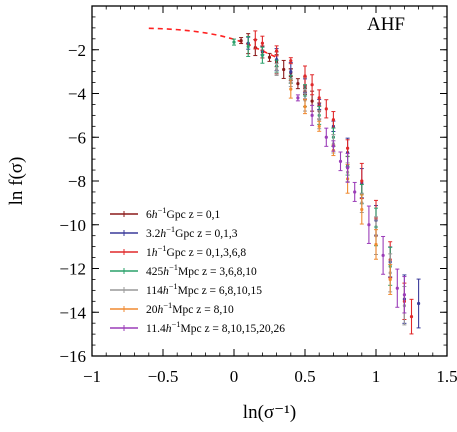 This screenshot has width=457, height=432. Describe the element at coordinates (92, 376) in the screenshot. I see `x-tick-label: −1` at that location.